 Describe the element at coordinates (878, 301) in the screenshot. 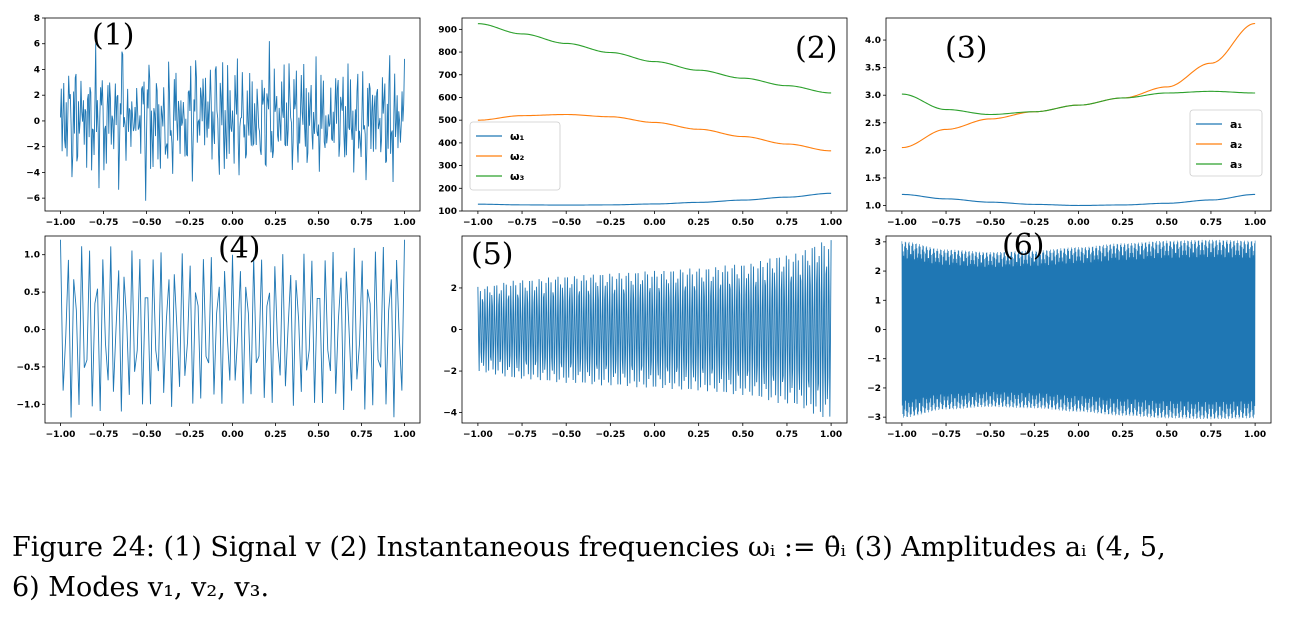

I see `y-tick-label: 1` at that location.